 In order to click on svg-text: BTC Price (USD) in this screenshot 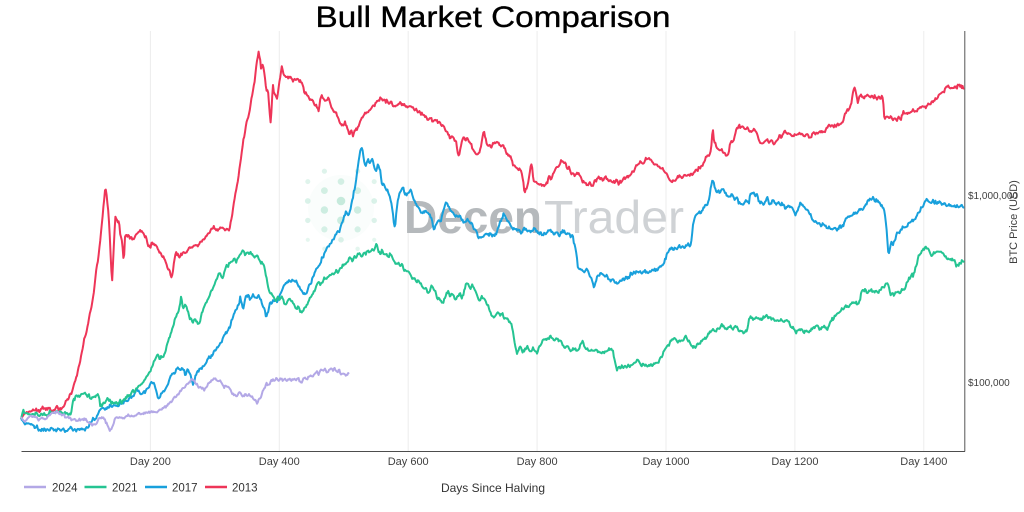, I will do `click(1014, 222)`.